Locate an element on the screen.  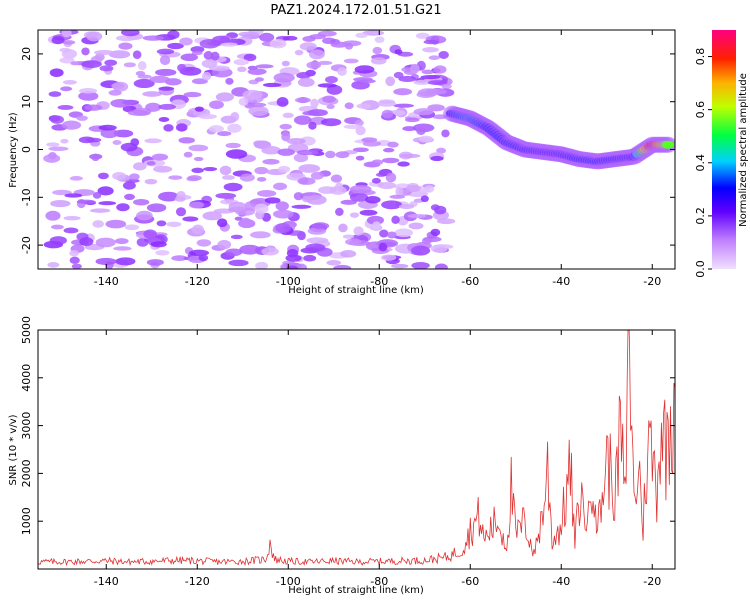
colorbar-tick-label: 0.8 is located at coordinates (700, 57).